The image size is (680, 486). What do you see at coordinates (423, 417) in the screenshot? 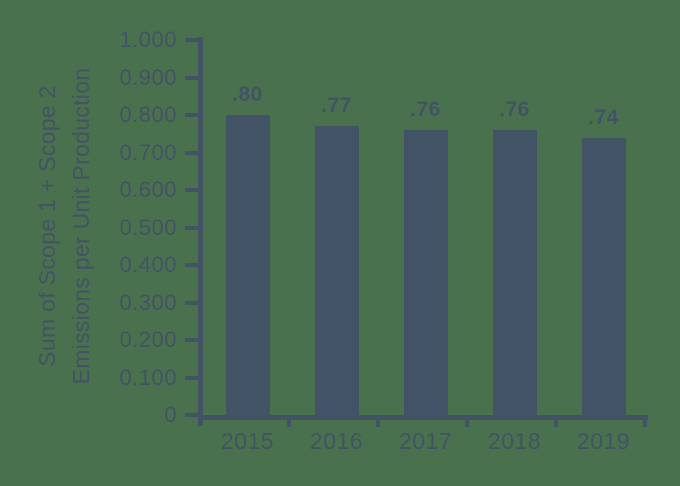
I see `x-axis-line` at bounding box center [423, 417].